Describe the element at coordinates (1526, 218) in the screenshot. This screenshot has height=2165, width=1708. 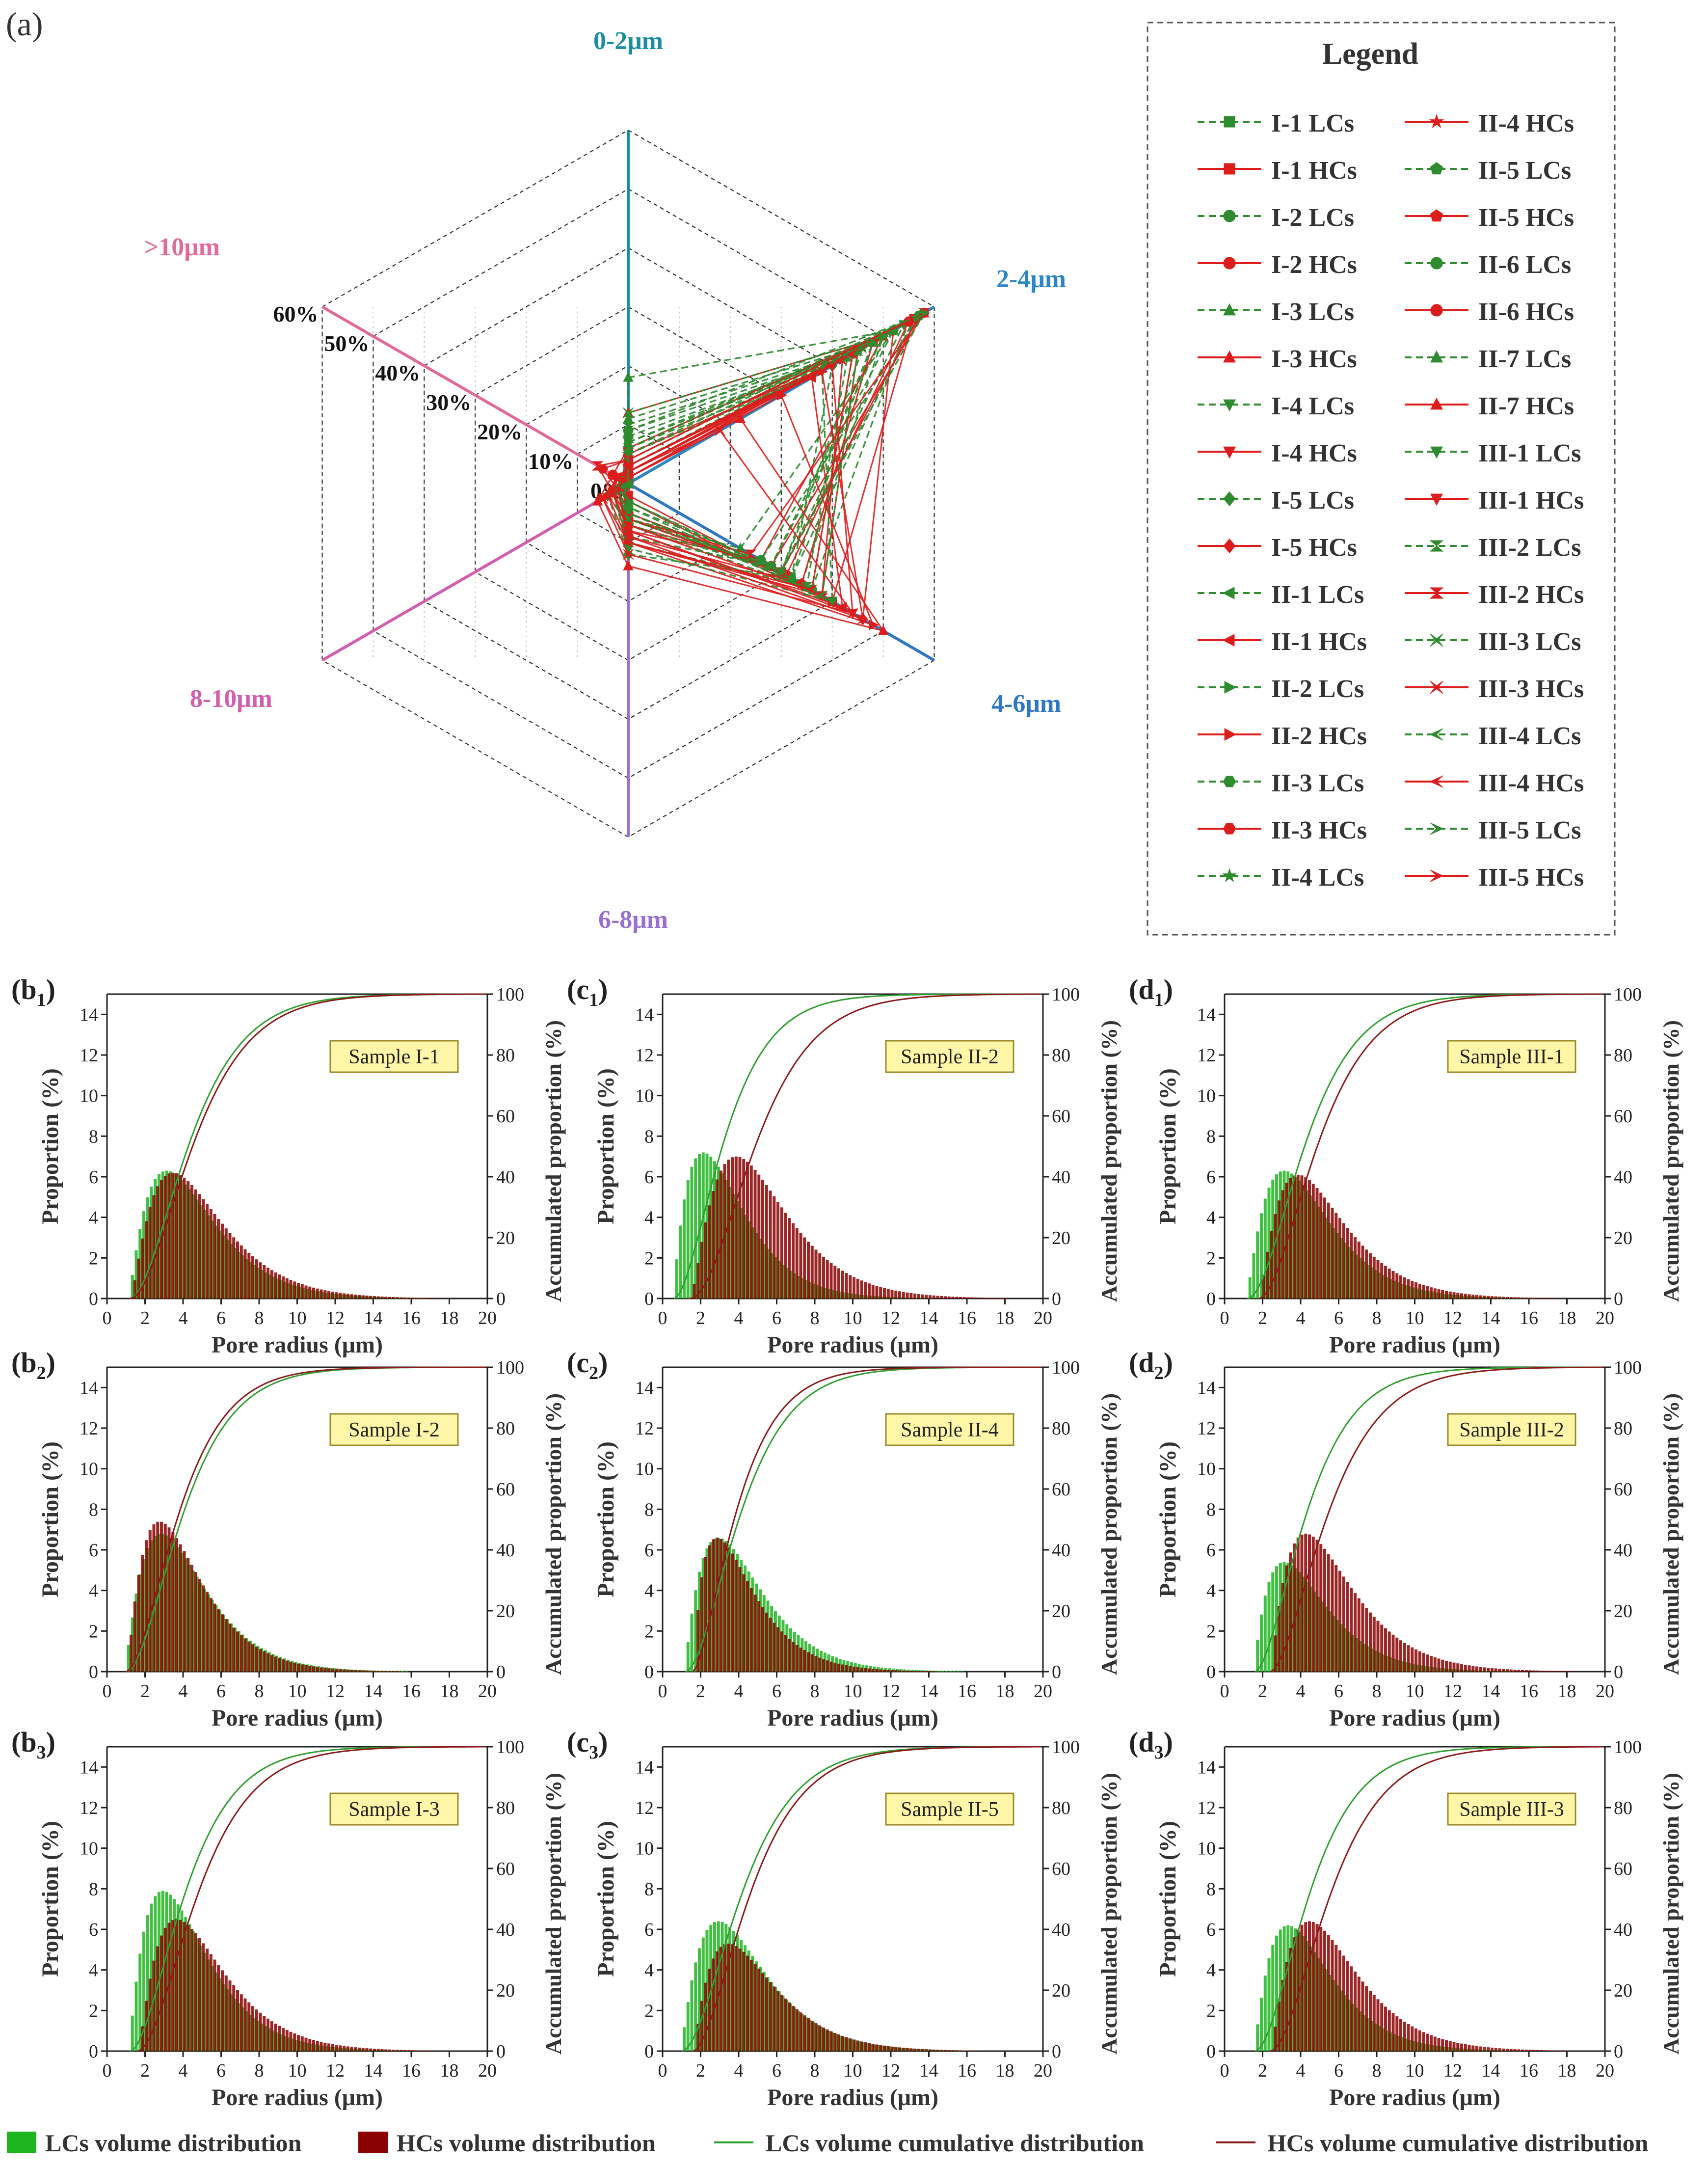
I see `legend-label: II-5 HCs` at that location.